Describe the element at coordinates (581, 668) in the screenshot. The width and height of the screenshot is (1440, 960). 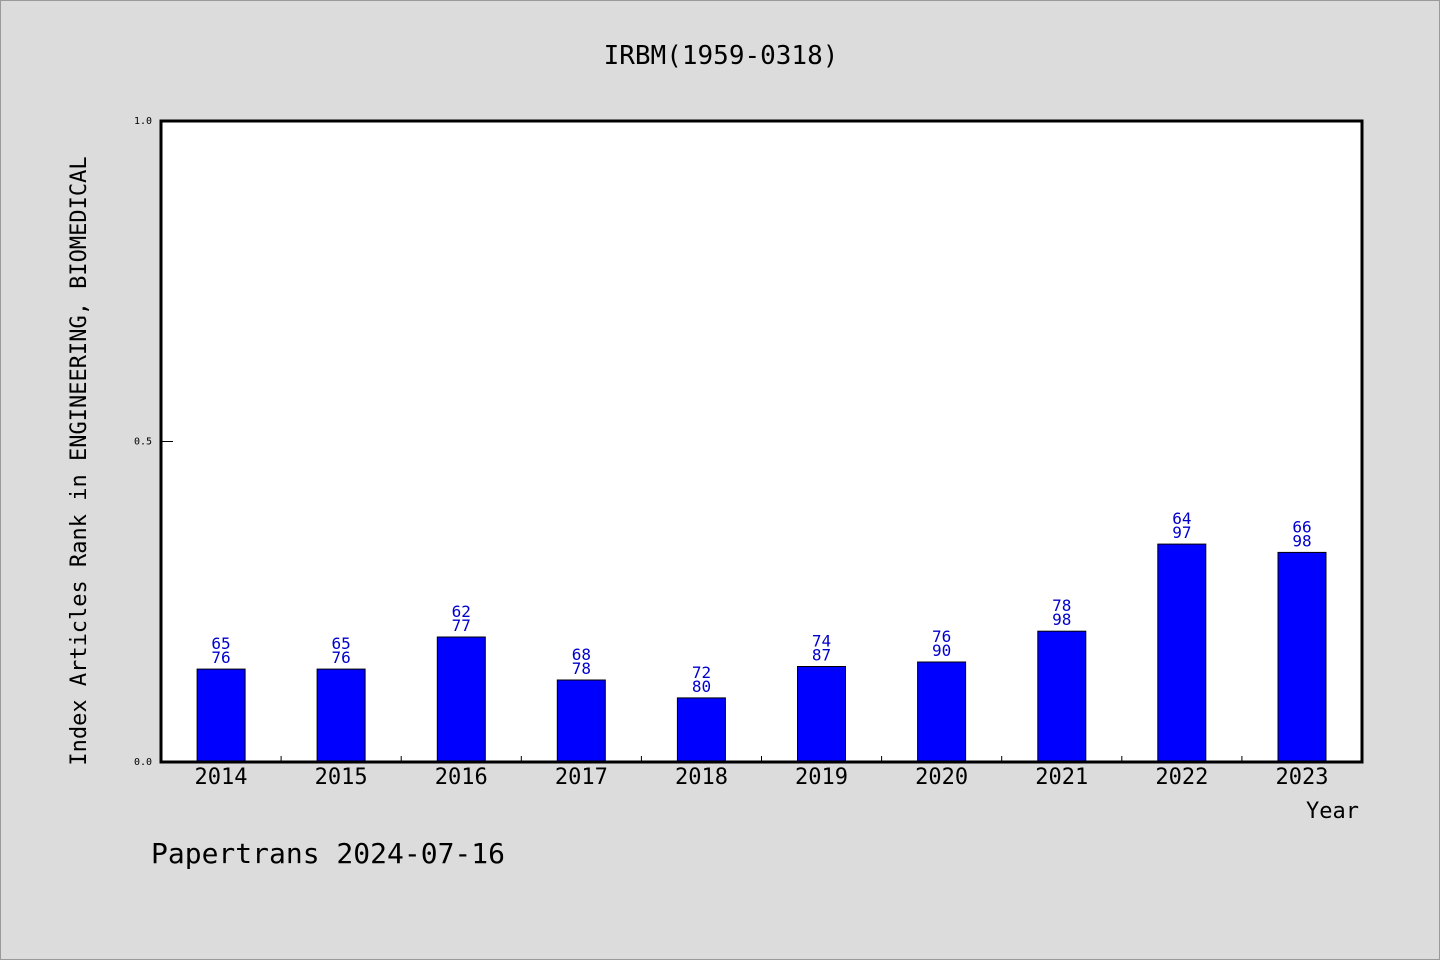
I see `bar-label-total-2017: 78` at that location.